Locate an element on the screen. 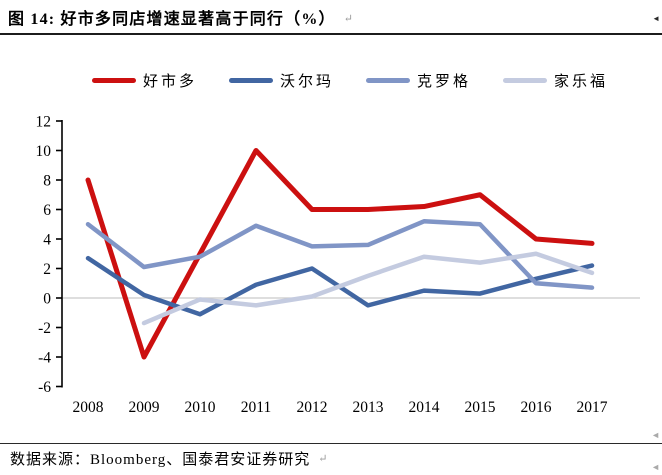 The width and height of the screenshot is (662, 475). legend-item-costco: 好市多 is located at coordinates (144, 80).